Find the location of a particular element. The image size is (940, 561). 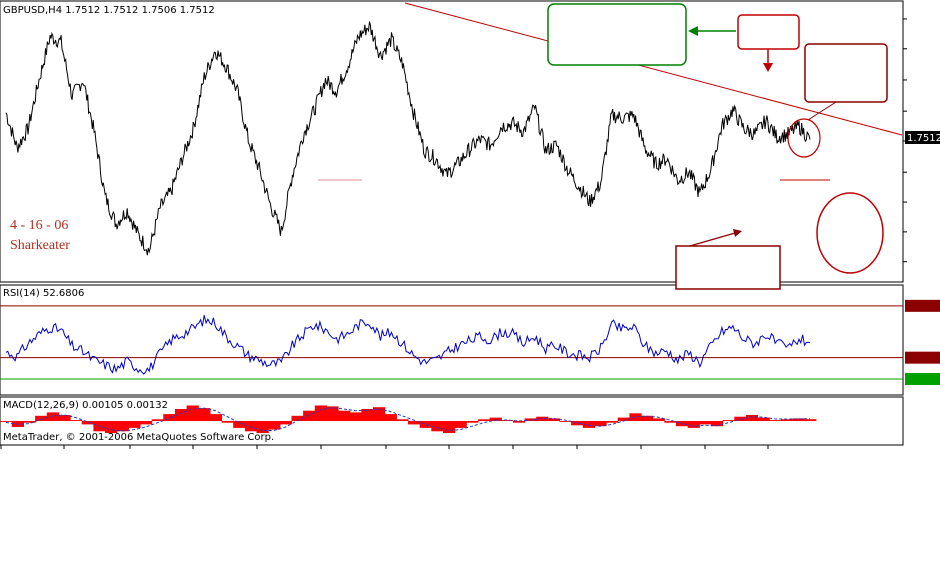

expanded-flat-circle is located at coordinates (850, 233).